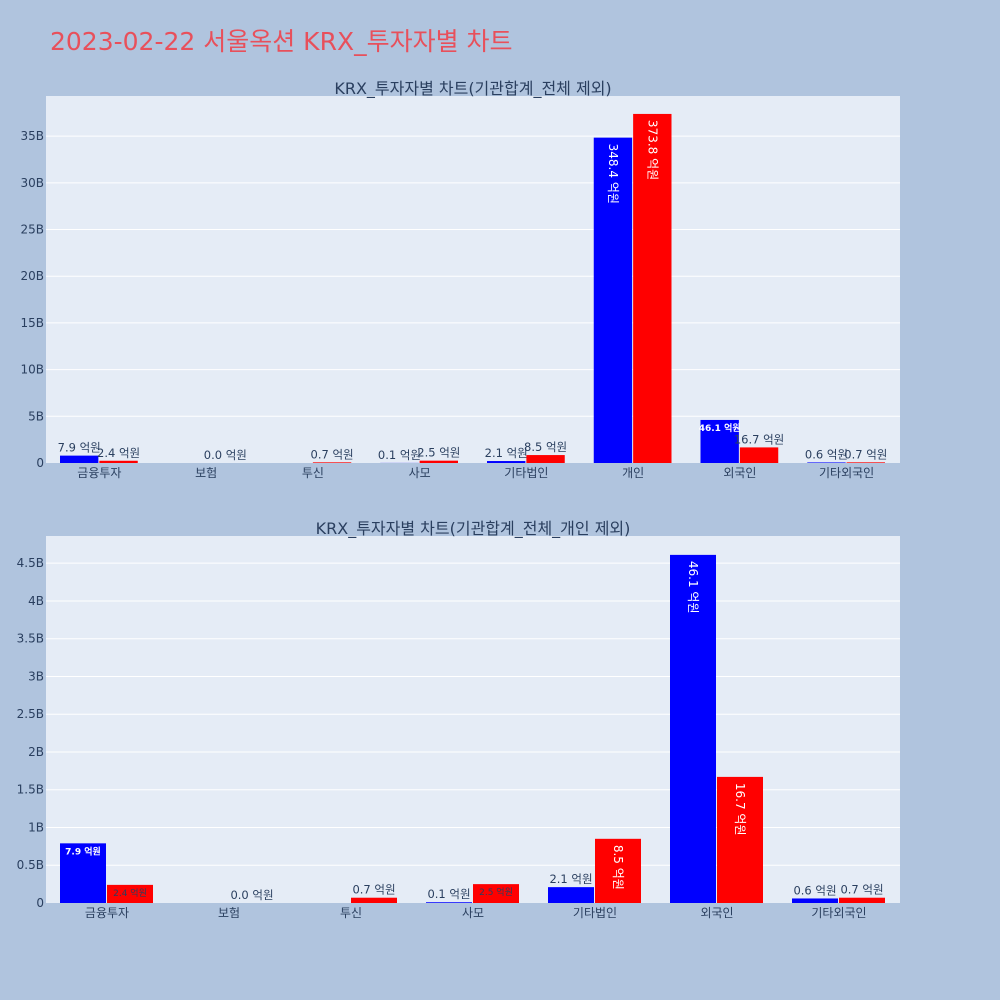  Describe the element at coordinates (633, 473) in the screenshot. I see `x-tick-label: 개인` at that location.